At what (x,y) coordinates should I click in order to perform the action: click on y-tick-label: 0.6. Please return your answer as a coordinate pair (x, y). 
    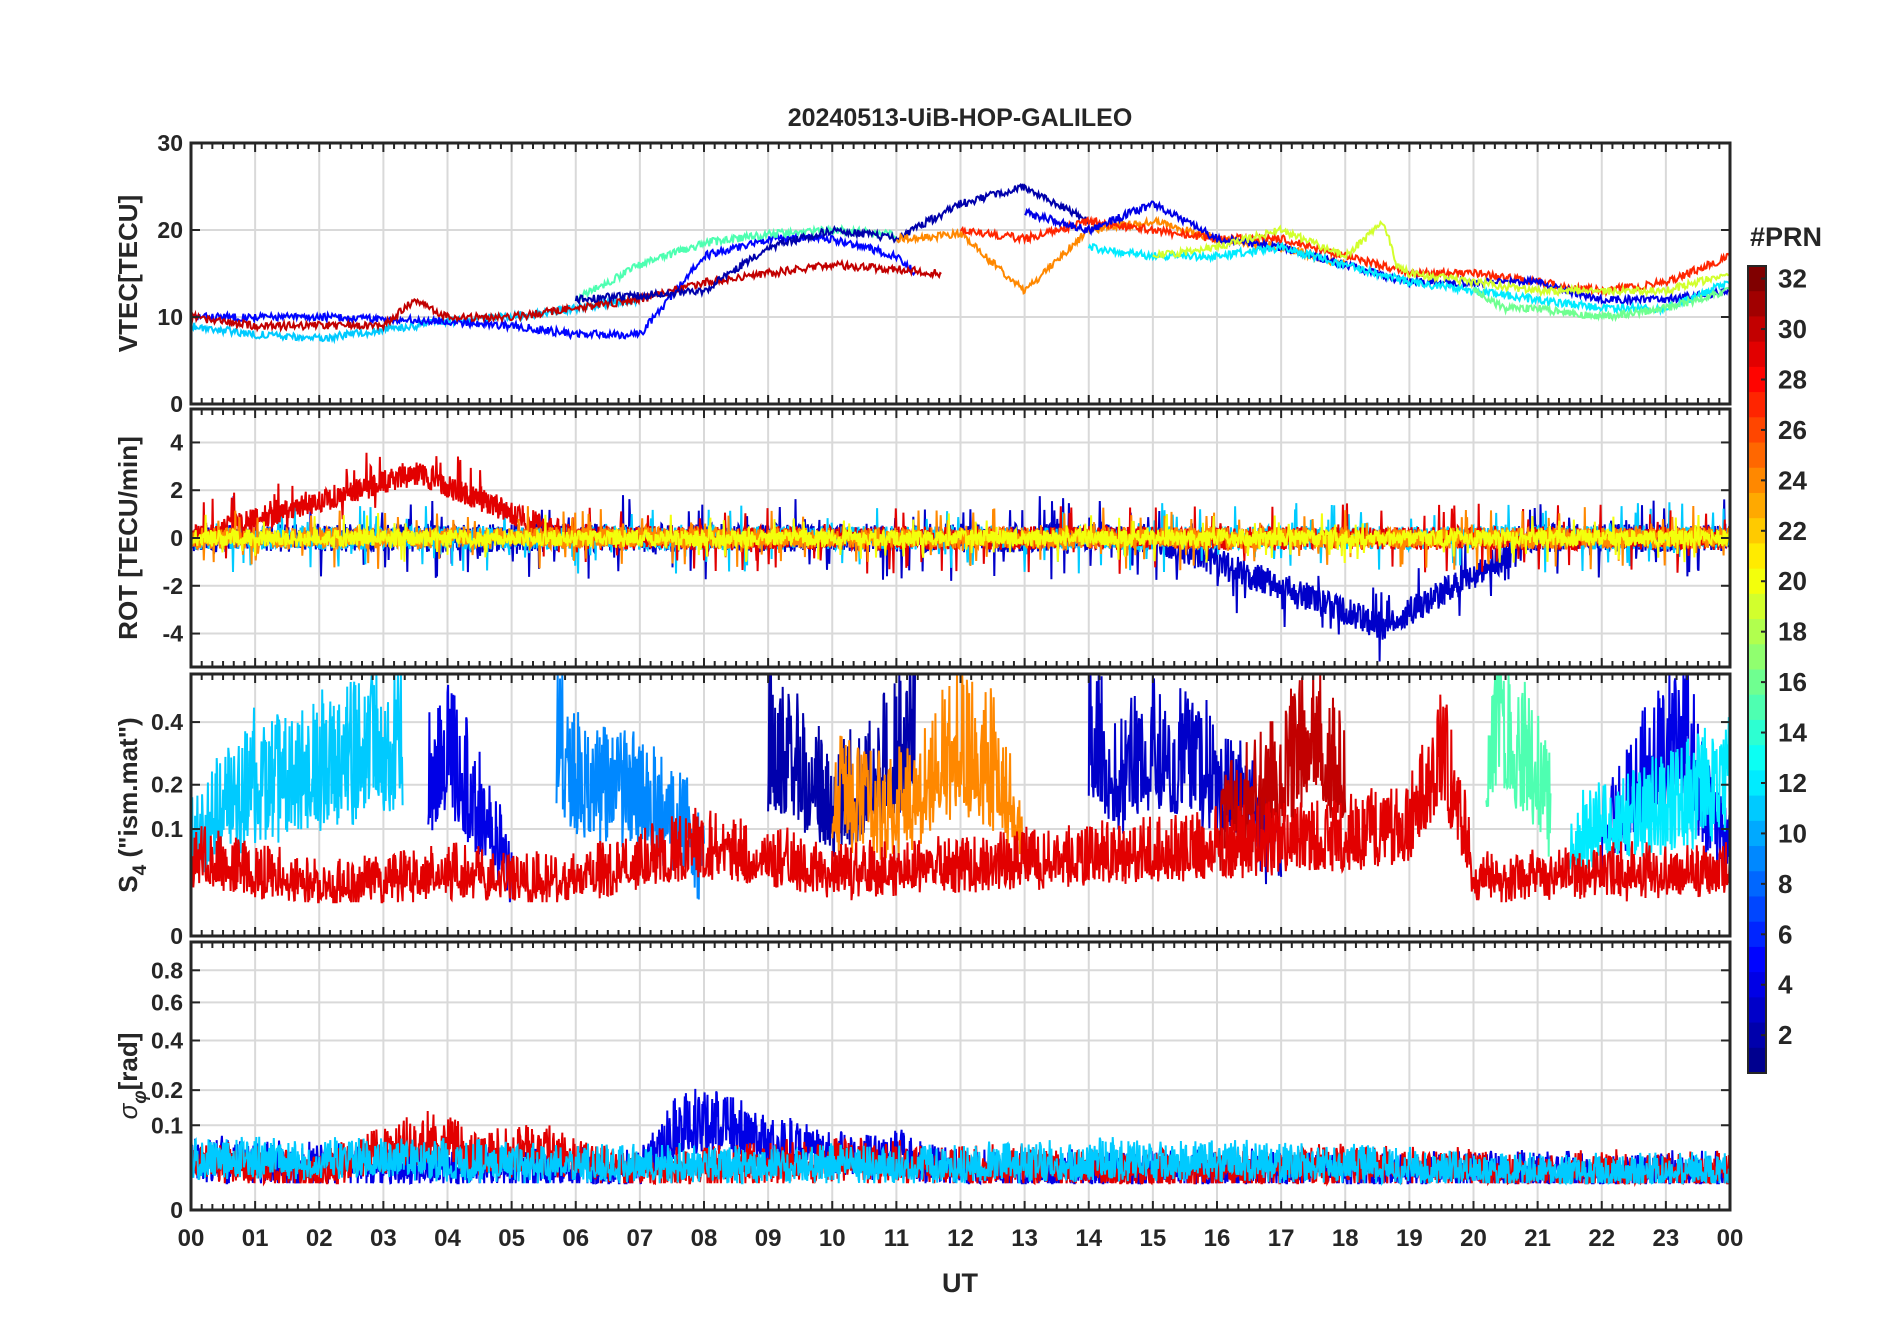
    Looking at the image, I should click on (167, 1002).